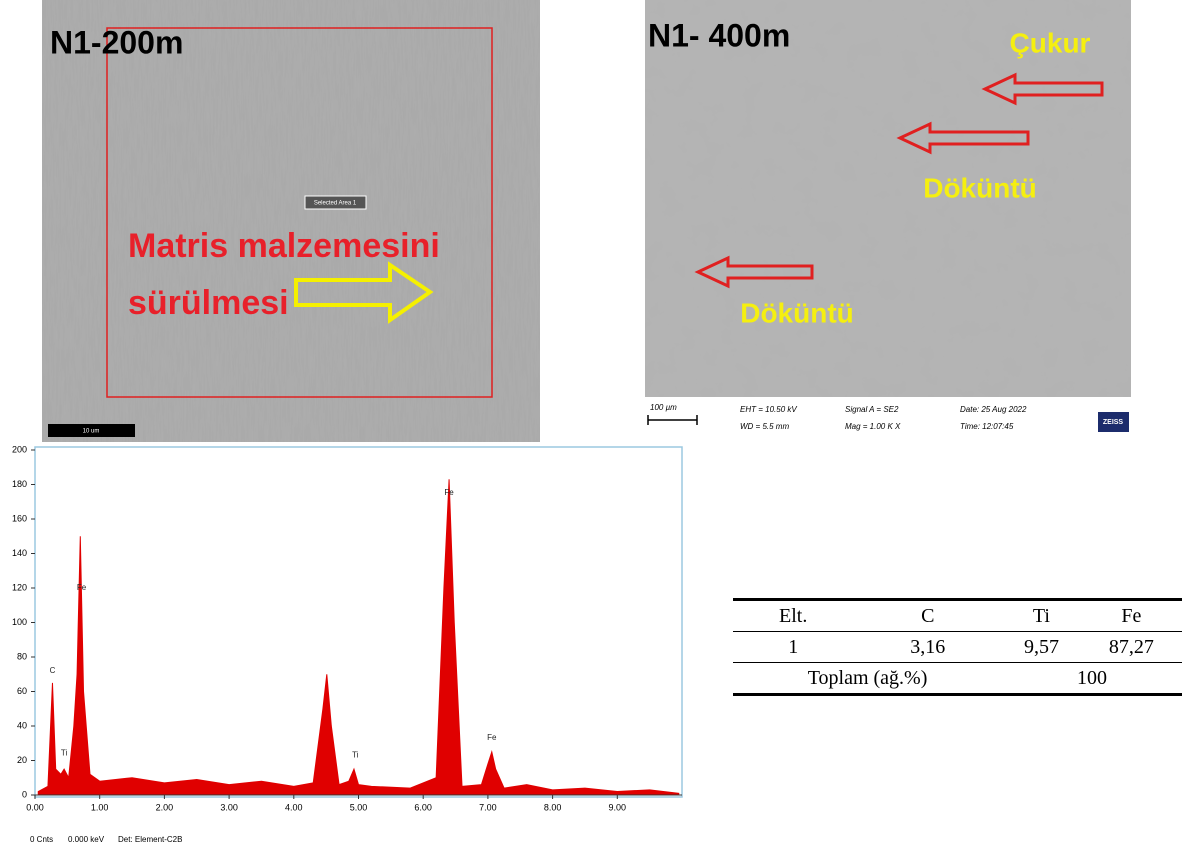 This screenshot has height=852, width=1182. I want to click on image-label: N1- 400m, so click(719, 35).